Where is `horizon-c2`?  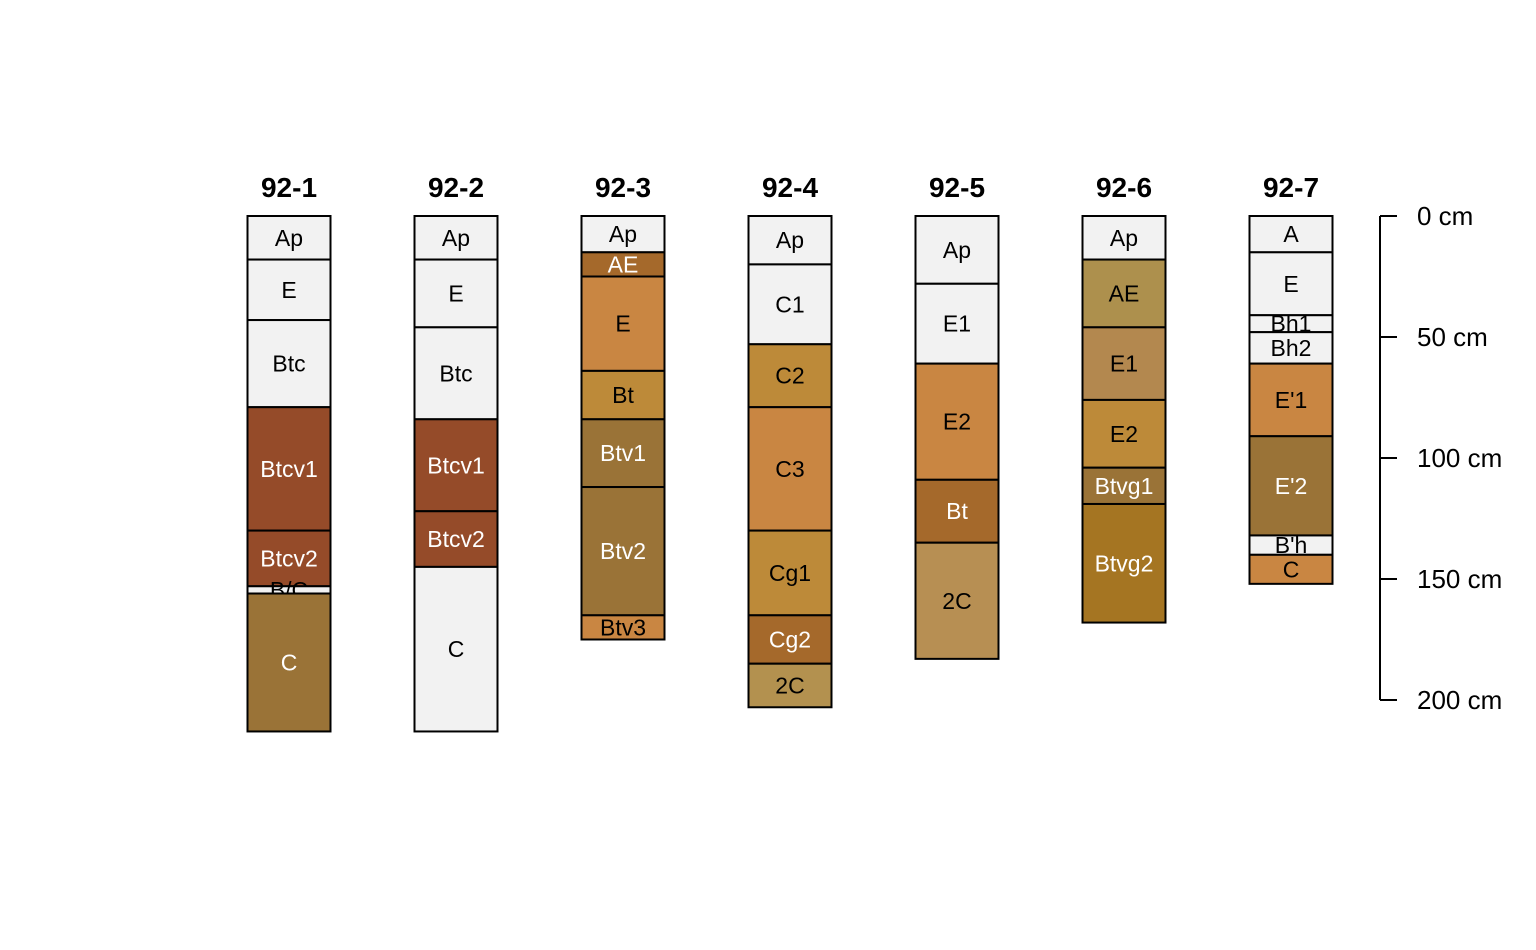
horizon-c2 is located at coordinates (790, 376).